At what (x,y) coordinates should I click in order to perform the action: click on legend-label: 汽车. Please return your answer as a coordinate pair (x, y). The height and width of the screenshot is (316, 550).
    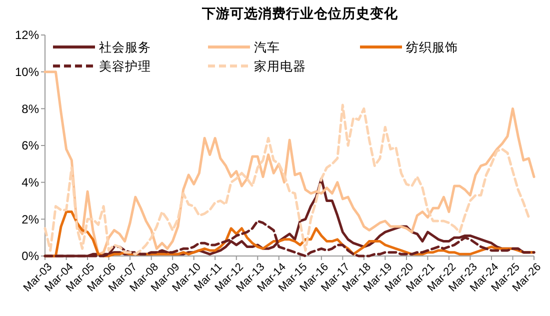
    Looking at the image, I should click on (267, 47).